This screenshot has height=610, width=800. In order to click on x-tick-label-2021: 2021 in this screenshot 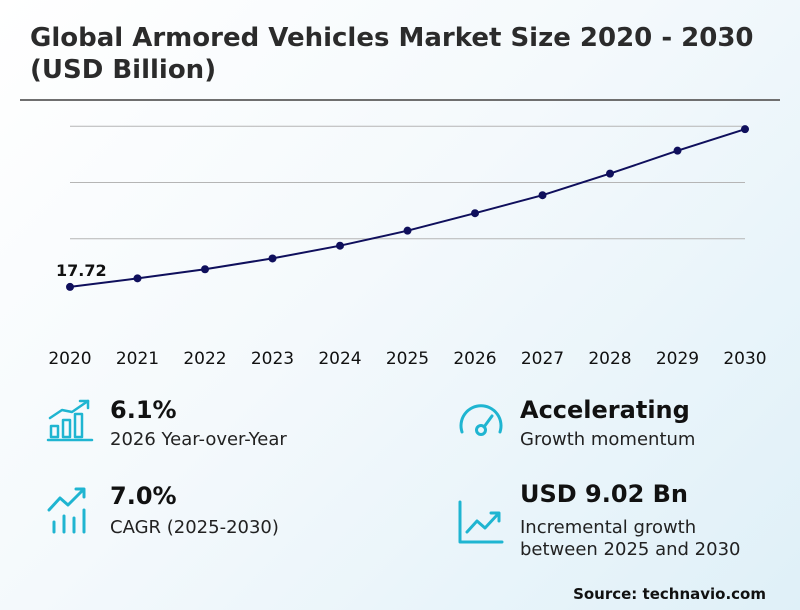, I will do `click(137, 359)`.